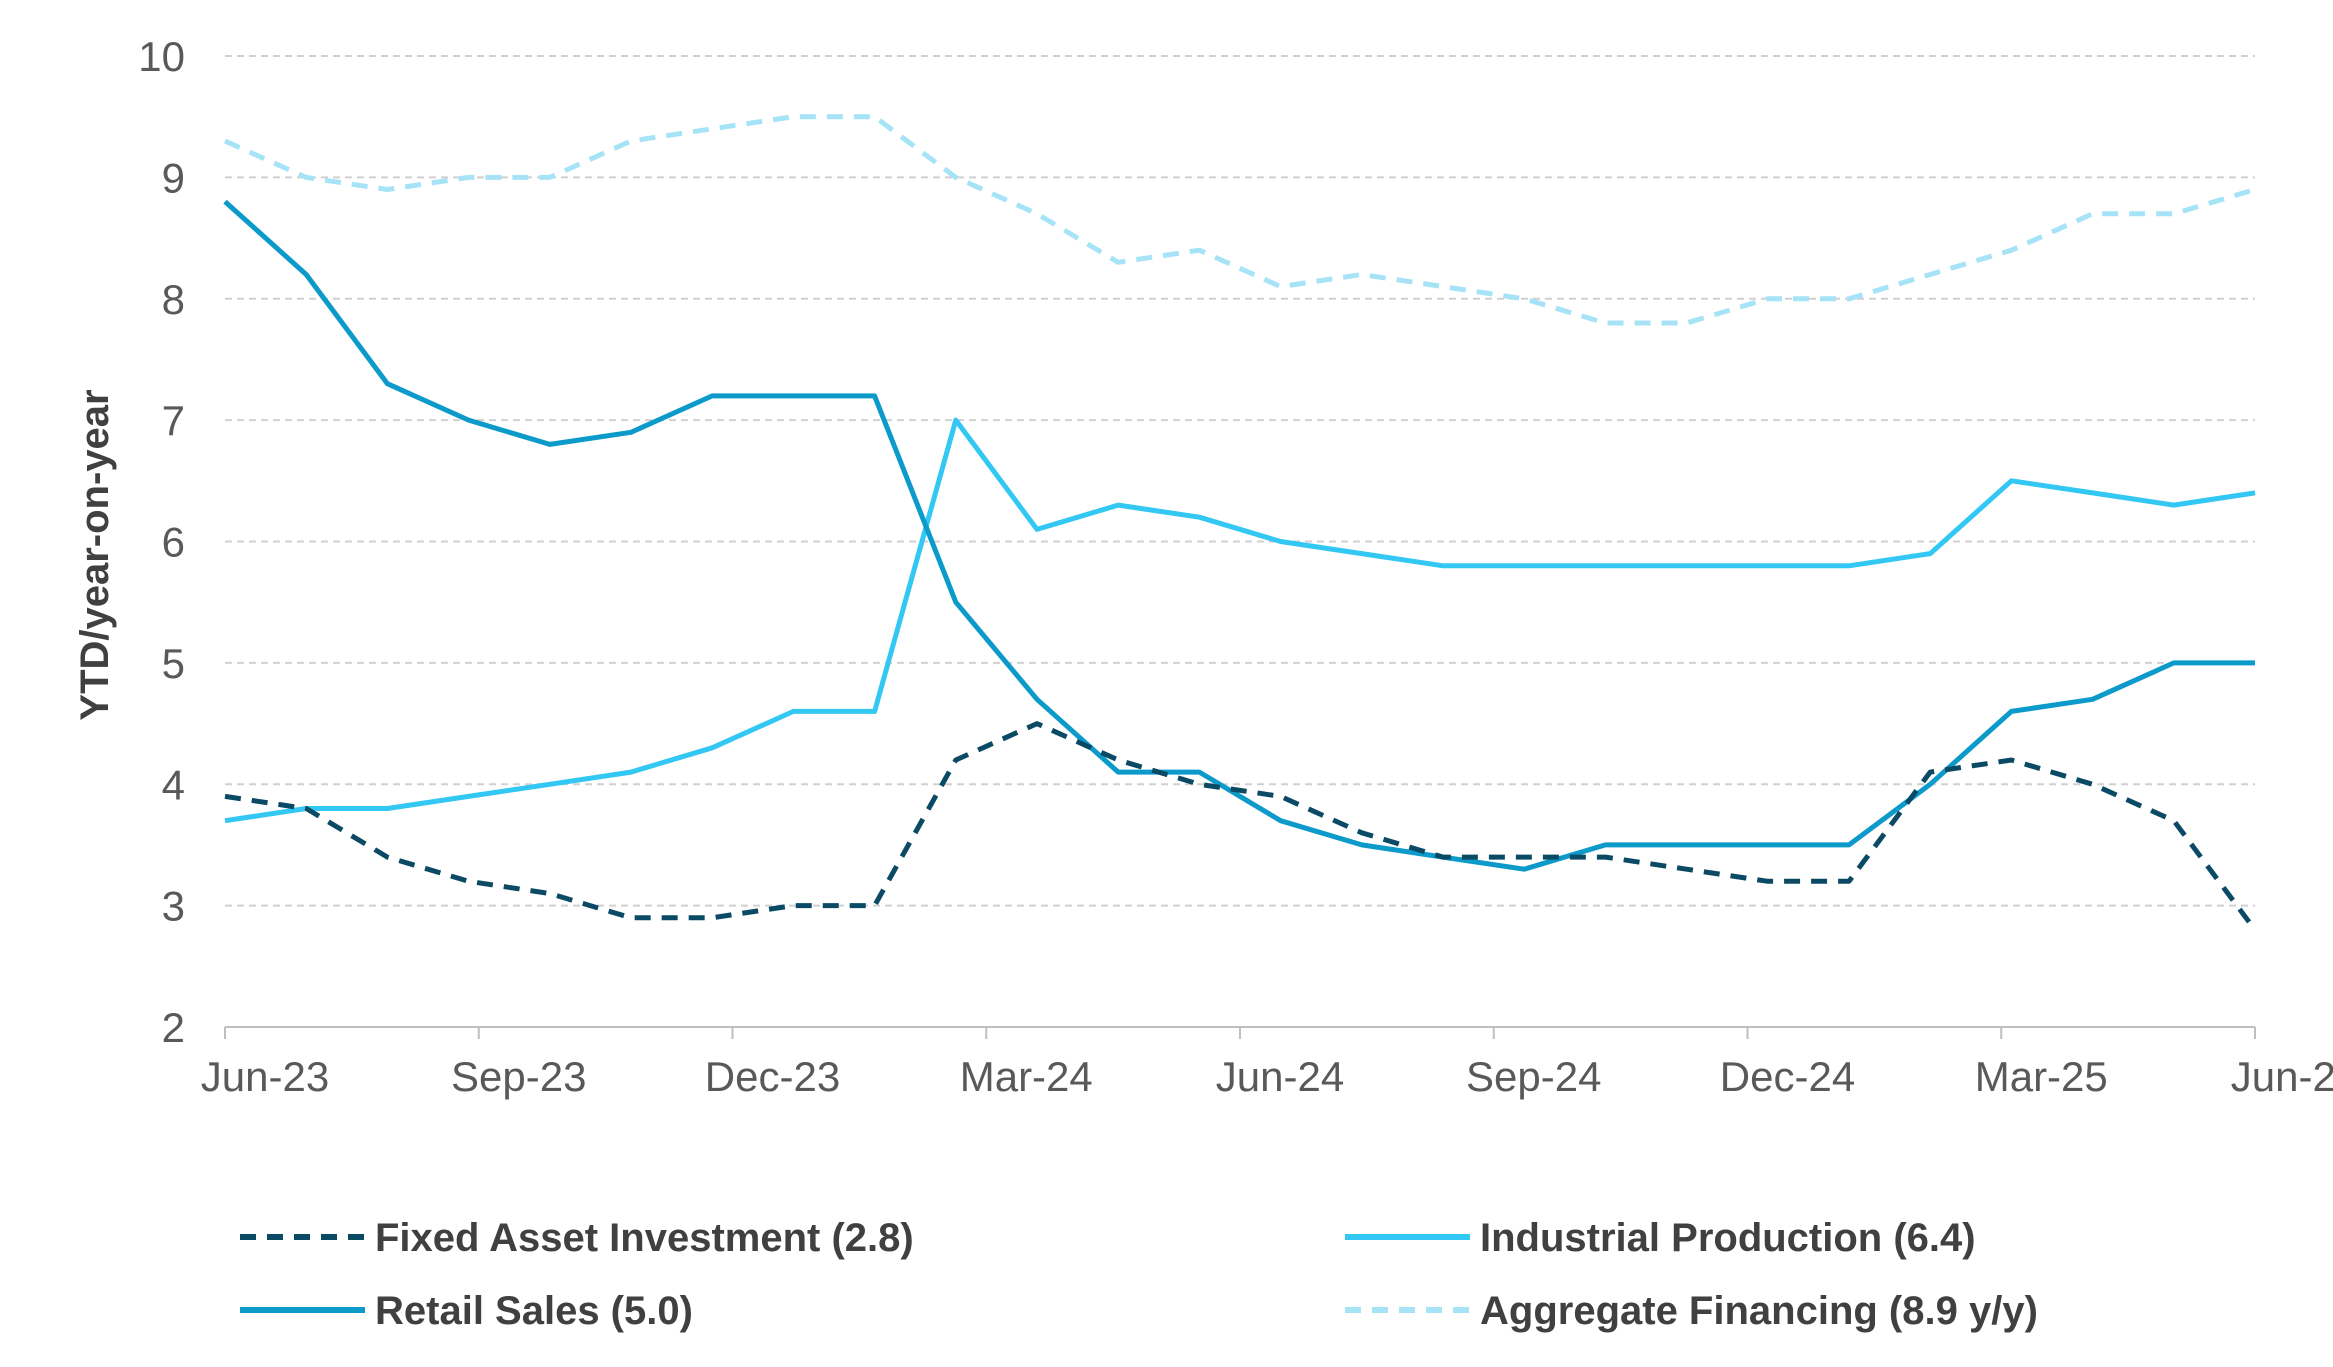 This screenshot has height=1367, width=2333. Describe the element at coordinates (173, 542) in the screenshot. I see `y-tick-label: 6` at that location.